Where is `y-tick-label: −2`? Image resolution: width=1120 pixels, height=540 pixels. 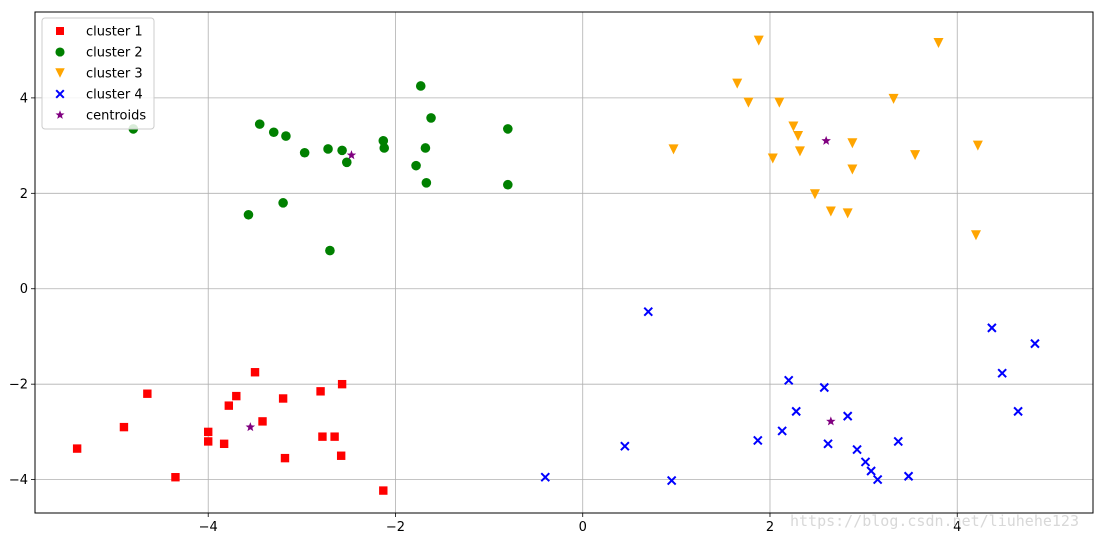
y-tick-label: −2 is located at coordinates (18, 385).